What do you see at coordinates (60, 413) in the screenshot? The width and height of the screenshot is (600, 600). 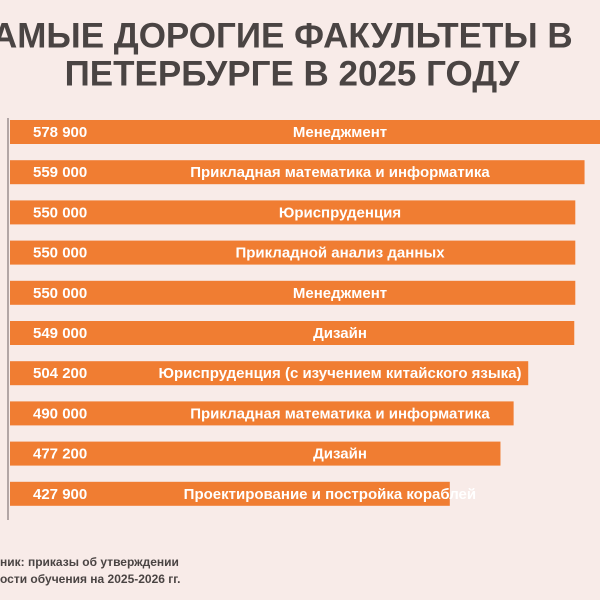 I see `value-label: 490 000` at bounding box center [60, 413].